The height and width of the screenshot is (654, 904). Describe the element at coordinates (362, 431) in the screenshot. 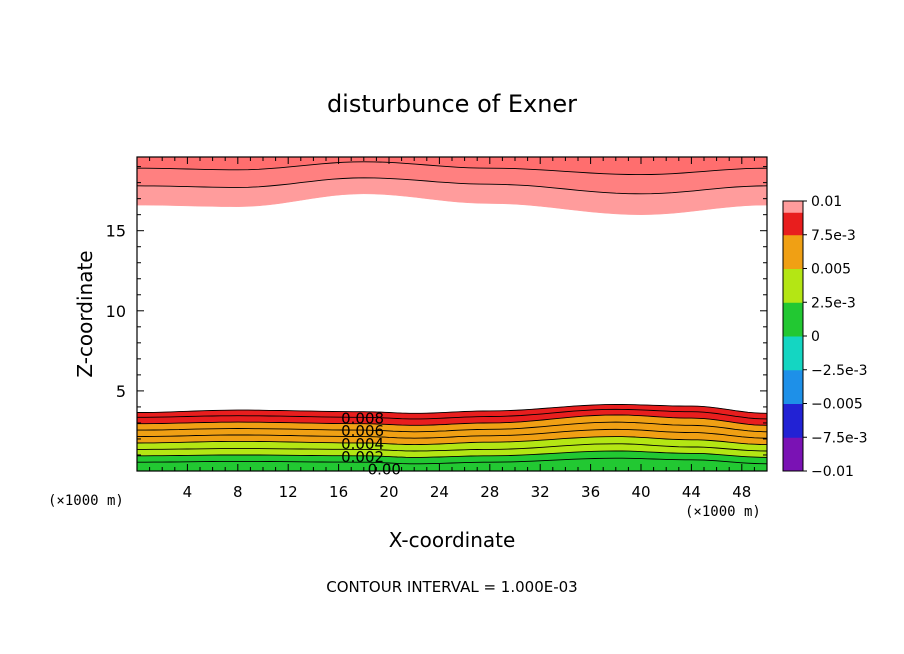

I see `contour-label: 0.006` at that location.